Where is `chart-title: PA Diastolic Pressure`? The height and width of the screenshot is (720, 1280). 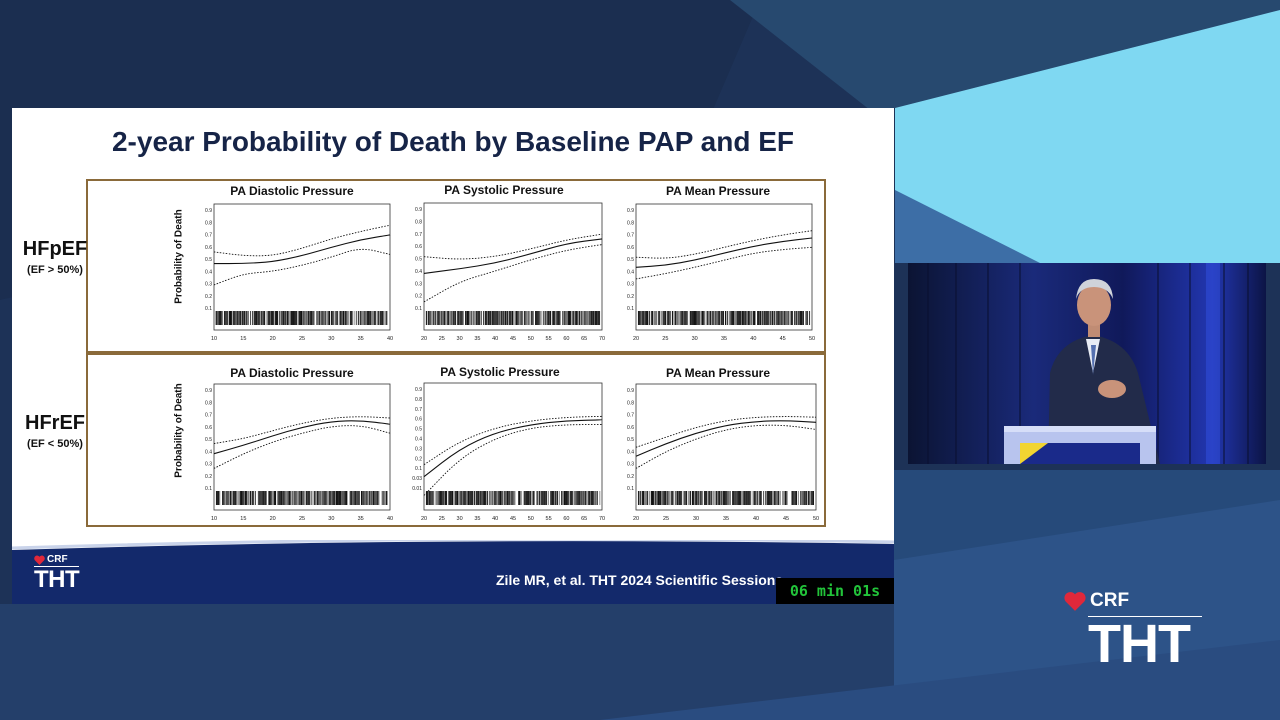
chart-title: PA Diastolic Pressure is located at coordinates (292, 373).